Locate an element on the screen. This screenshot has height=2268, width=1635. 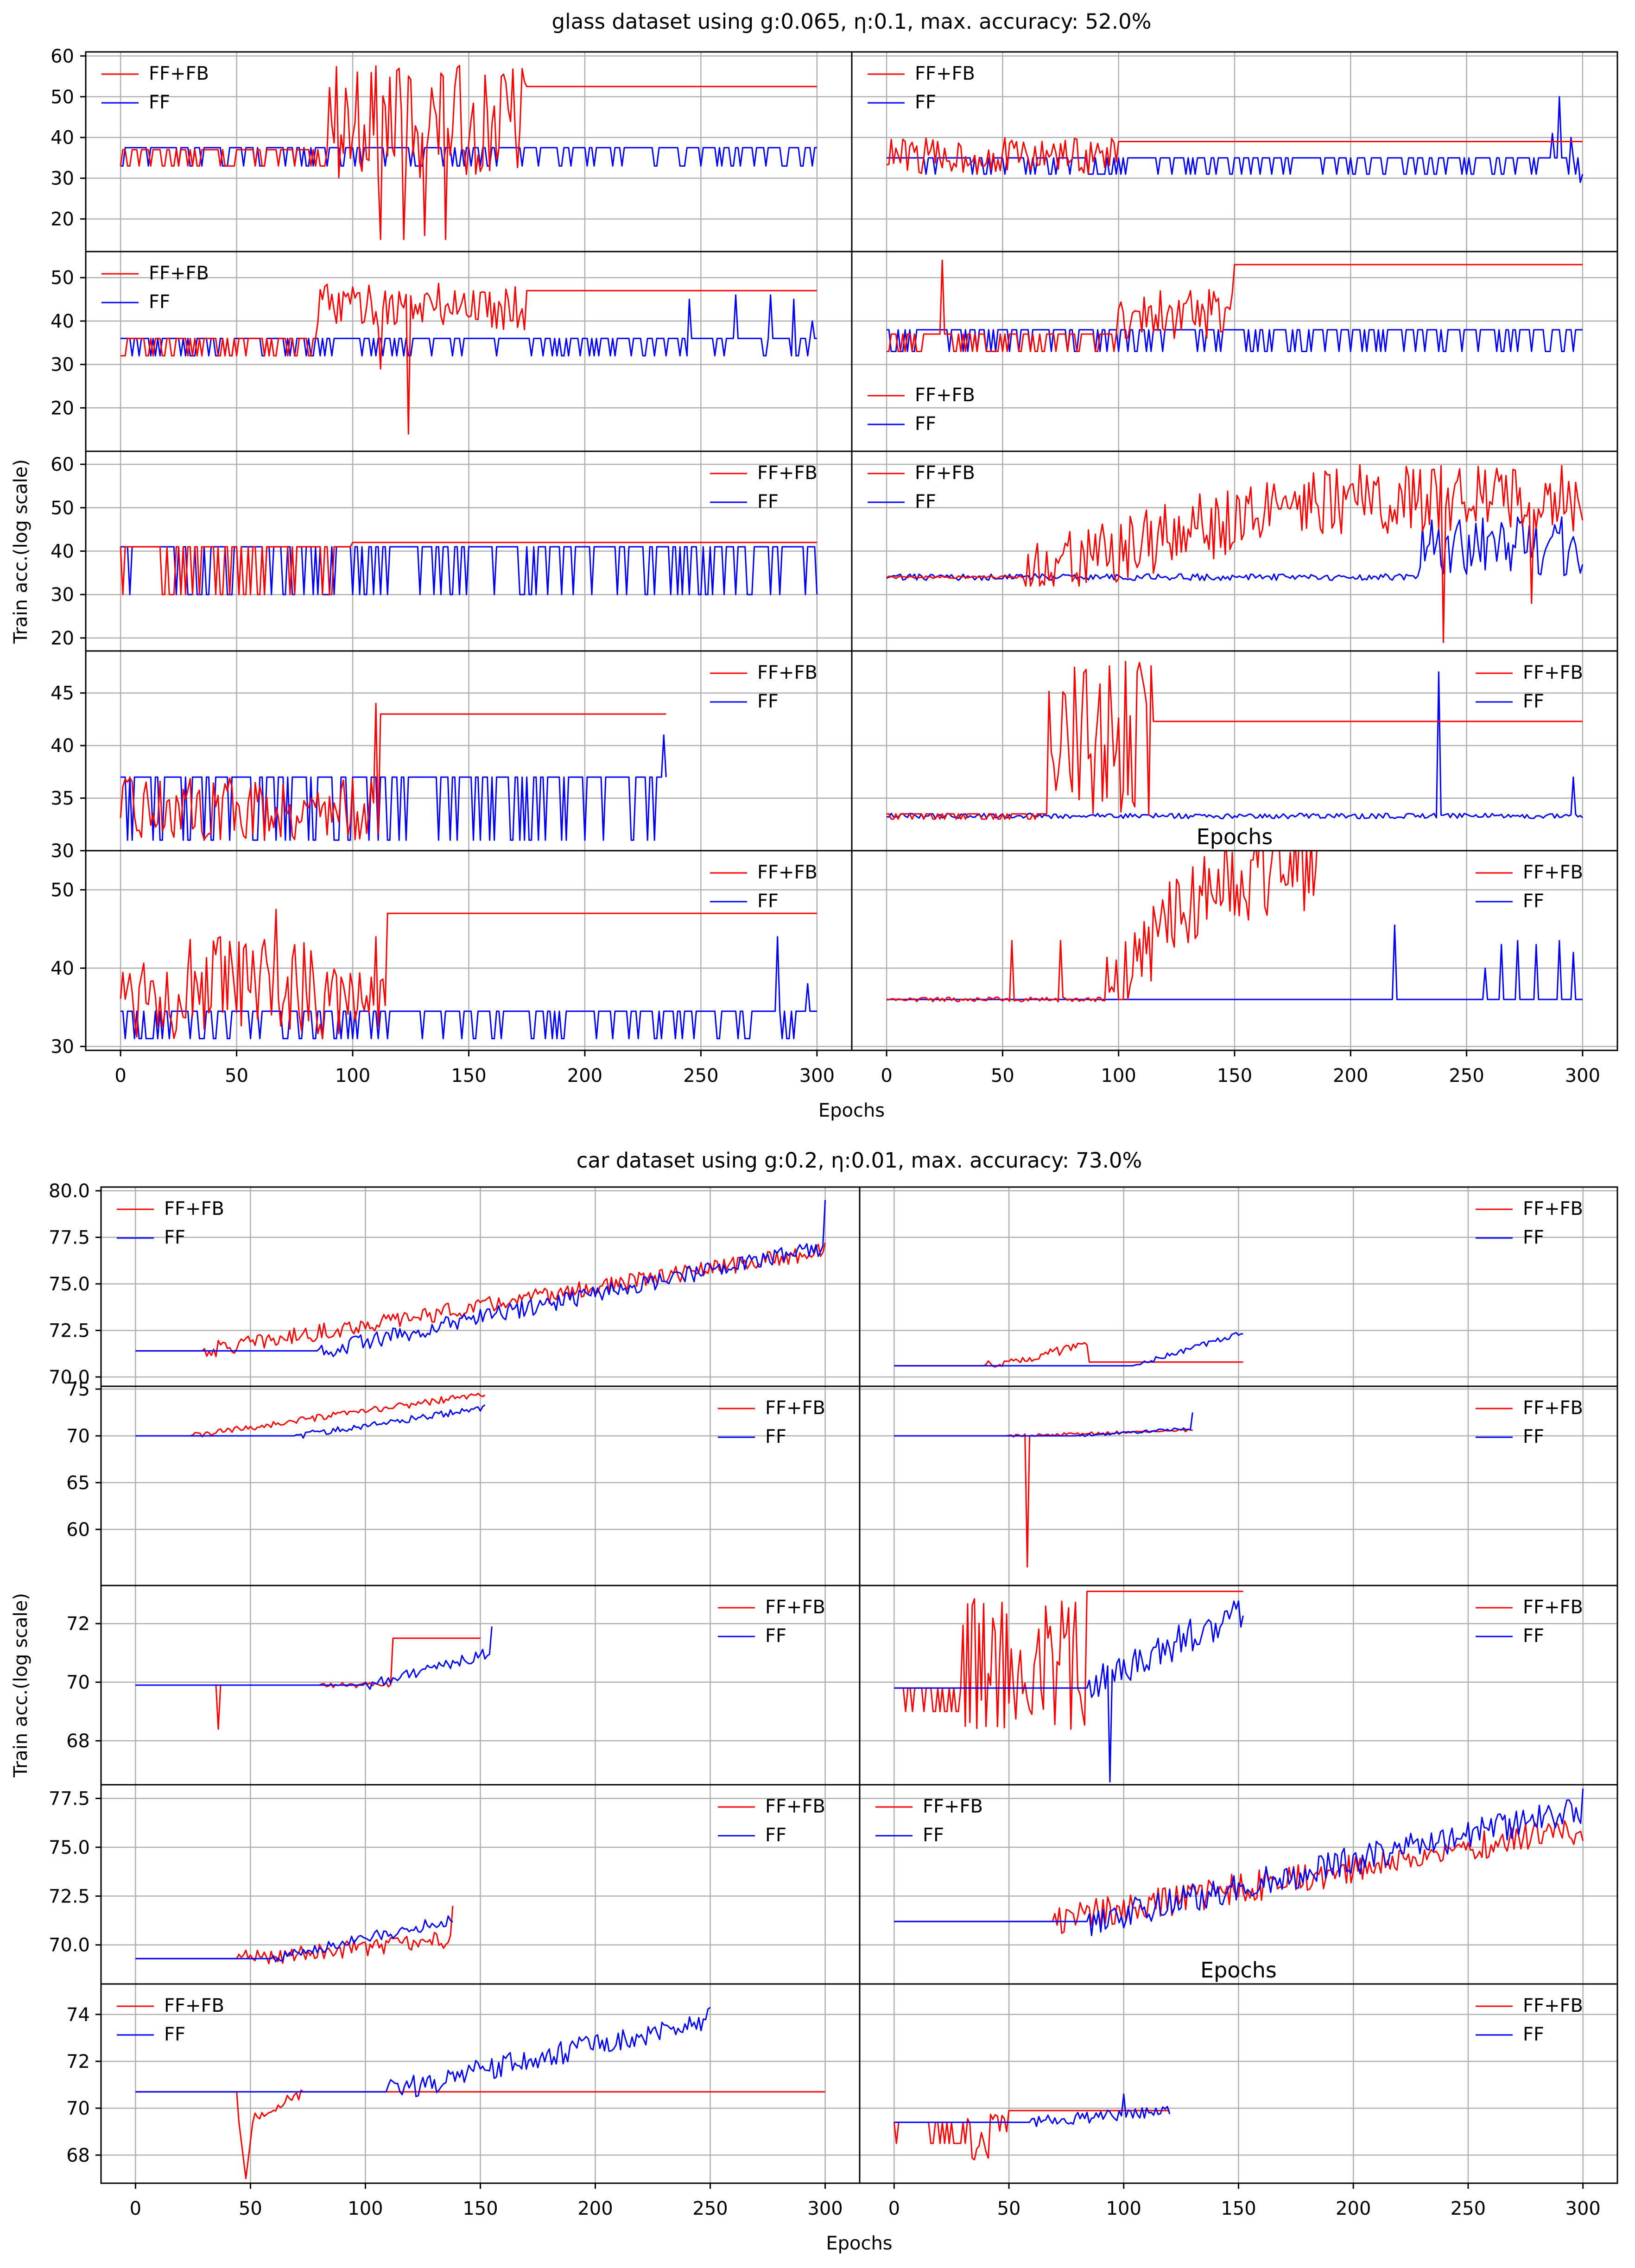
car-panel-r2-c0: FF+FB FF 68 70 72 is located at coordinates (463, 1685).